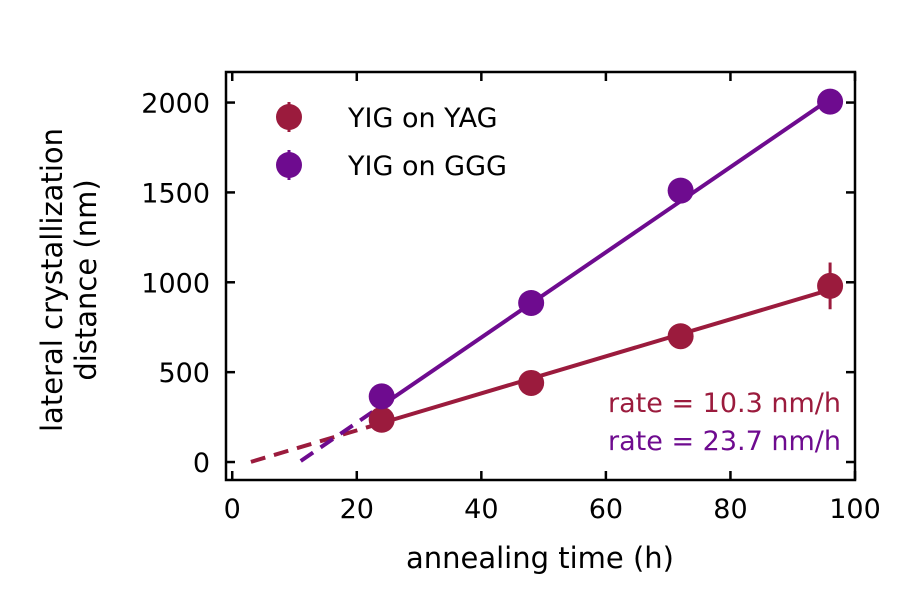 This screenshot has width=900, height=600. What do you see at coordinates (606, 356) in the screenshot?
I see `fit-line-yag` at bounding box center [606, 356].